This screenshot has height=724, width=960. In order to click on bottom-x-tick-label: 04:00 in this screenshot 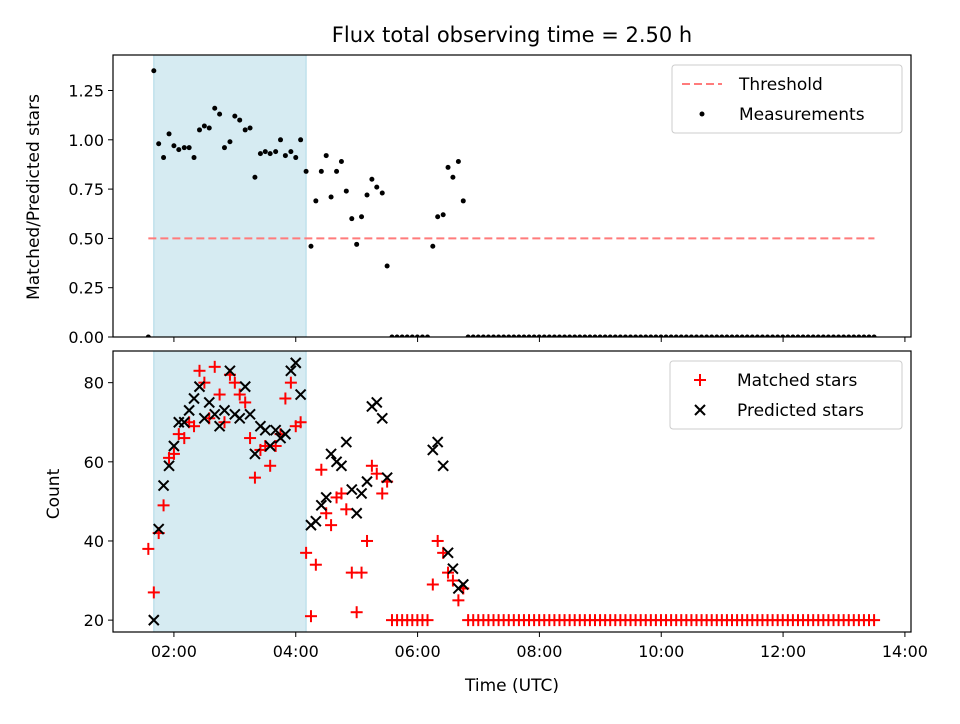, I will do `click(296, 651)`.